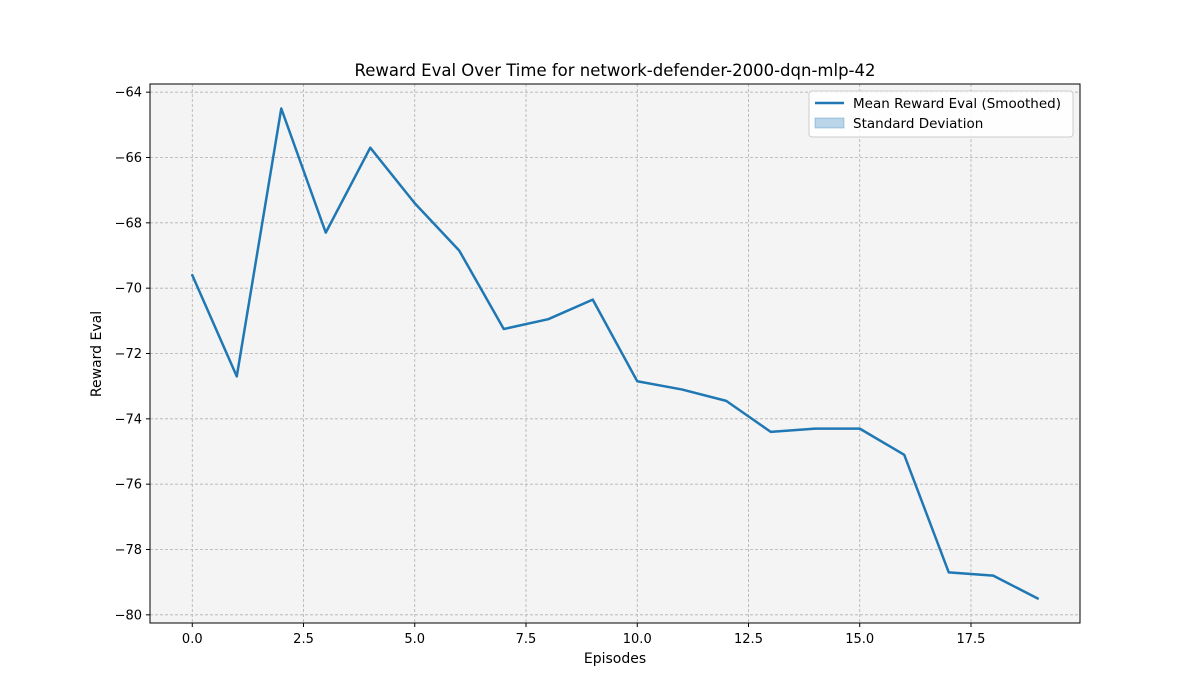 This screenshot has width=1200, height=700. Describe the element at coordinates (128, 419) in the screenshot. I see `y-tick-label: −74` at that location.